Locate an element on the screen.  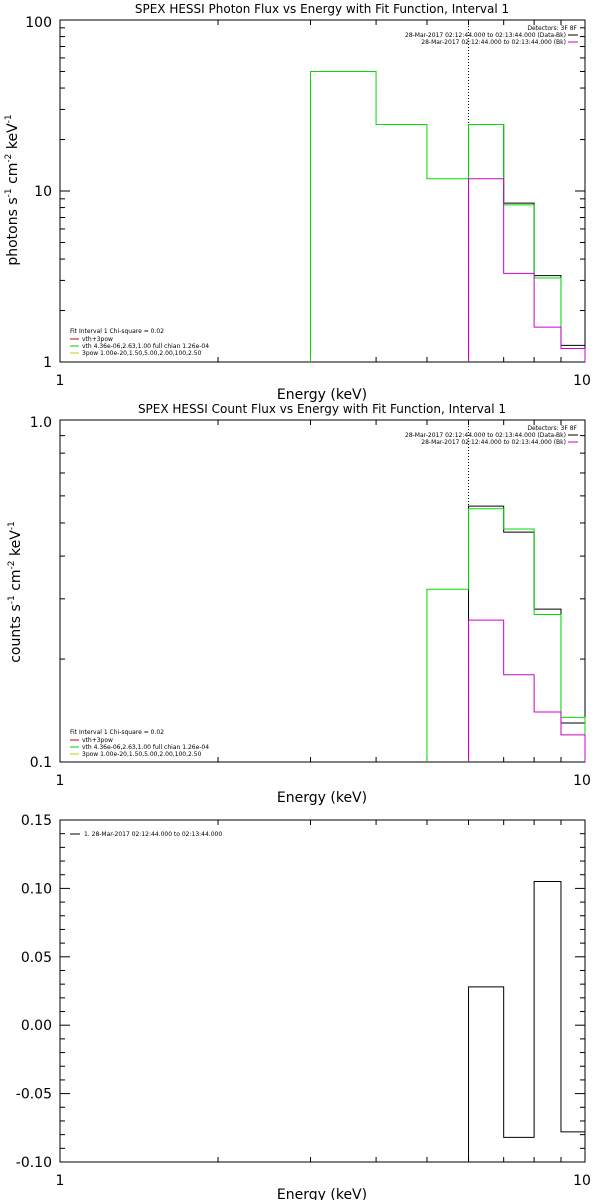
chart3-ytick-label-2: 0.00 is located at coordinates (36, 1026).